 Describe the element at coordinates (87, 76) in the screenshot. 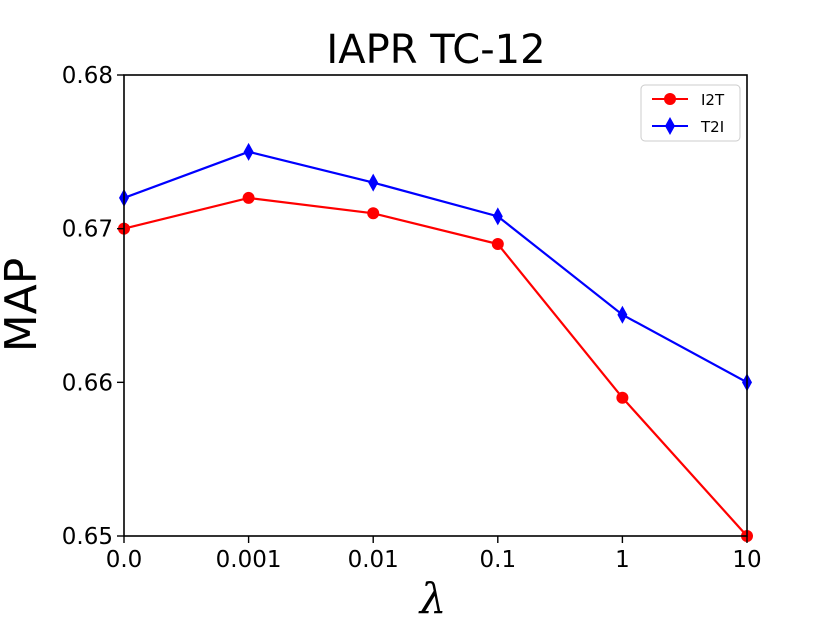

I see `y-tick-label: 0.68` at that location.